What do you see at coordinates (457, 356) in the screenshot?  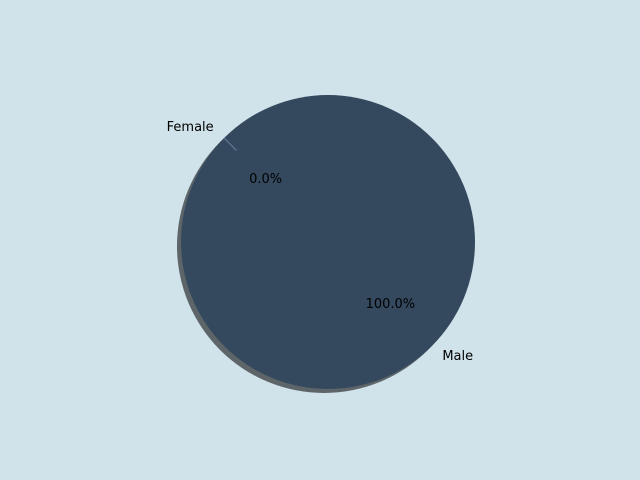 I see `pie-label-male: Male` at bounding box center [457, 356].